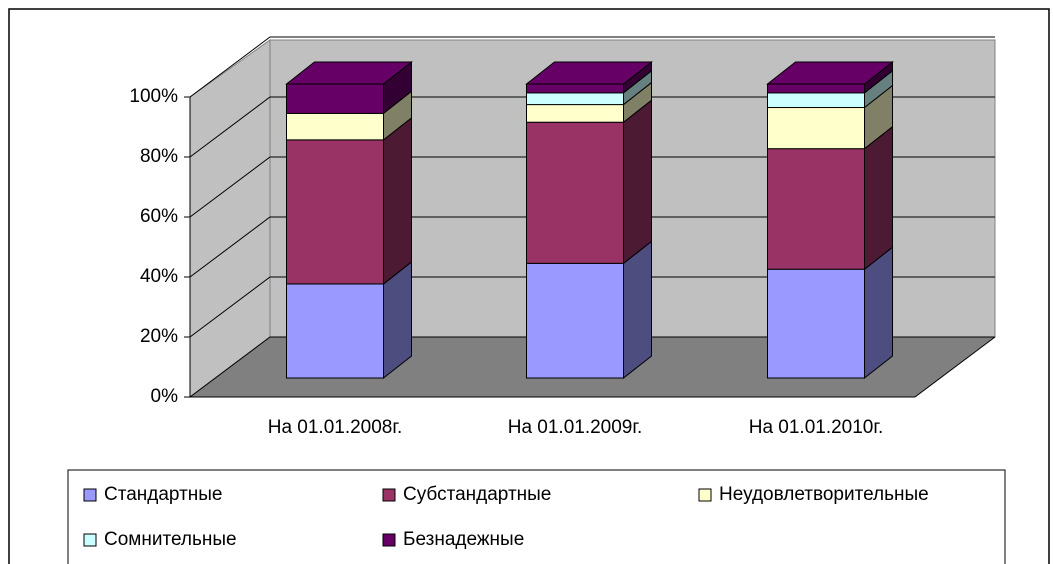 This screenshot has width=1053, height=564. What do you see at coordinates (575, 427) in the screenshot?
I see `x-tick-label: На 01.01.2009г.` at bounding box center [575, 427].